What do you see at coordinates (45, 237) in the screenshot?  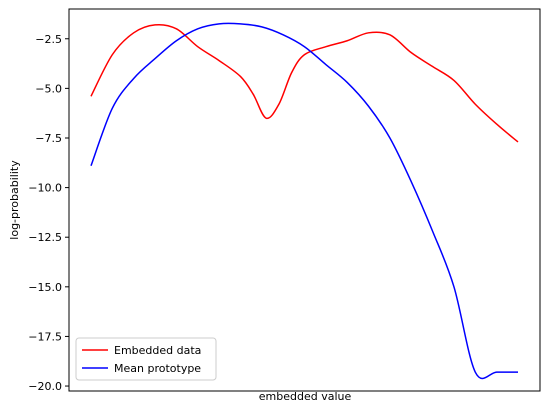 I see `y-tick-label: −12.5` at bounding box center [45, 237].